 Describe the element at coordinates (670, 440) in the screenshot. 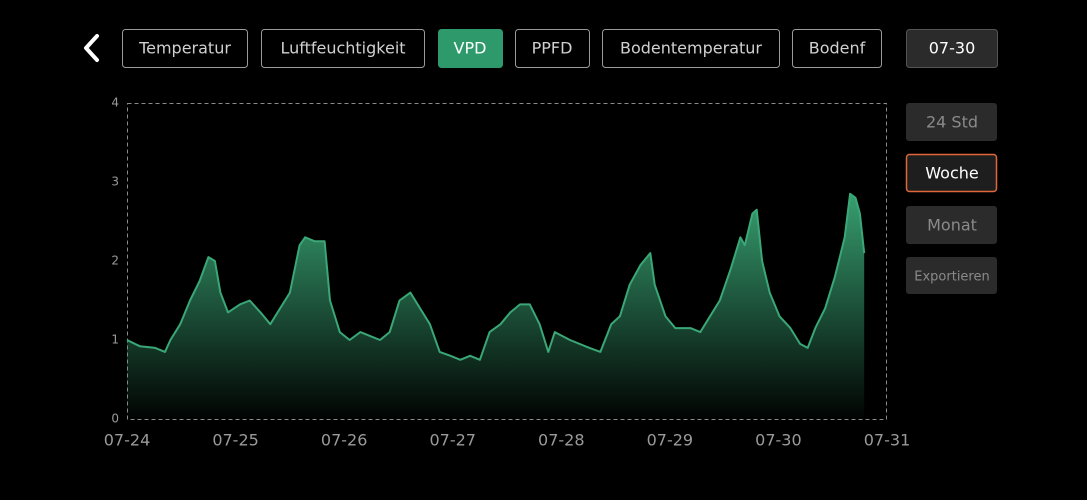

I see `x-tick-label: 07-29` at that location.